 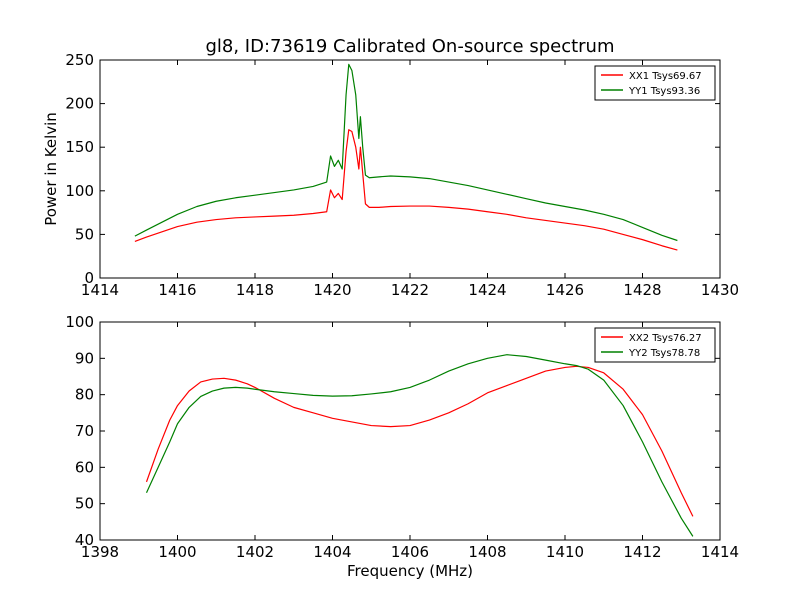 I want to click on y-tick-label: 250, so click(x=79, y=60).